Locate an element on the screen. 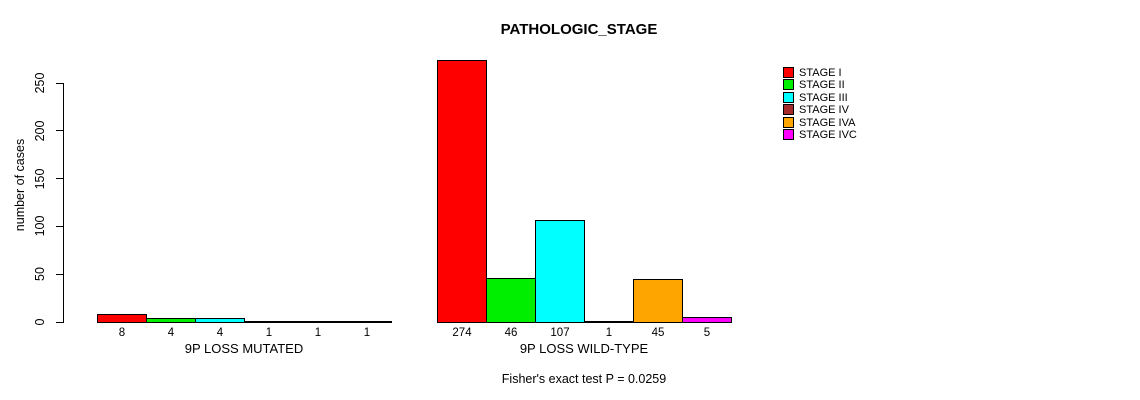 The width and height of the screenshot is (1140, 400). bar-value-label: 107 is located at coordinates (560, 333).